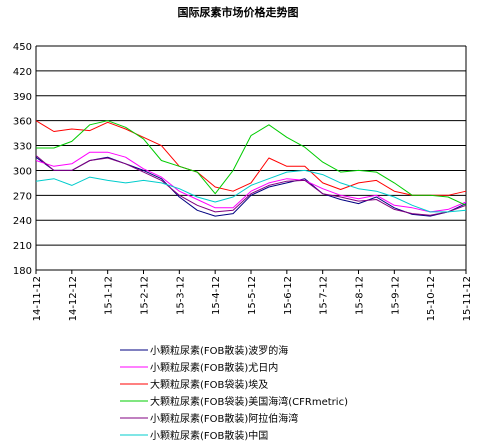  Describe the element at coordinates (73, 298) in the screenshot. I see `x-tick-label: 14-12-12` at that location.